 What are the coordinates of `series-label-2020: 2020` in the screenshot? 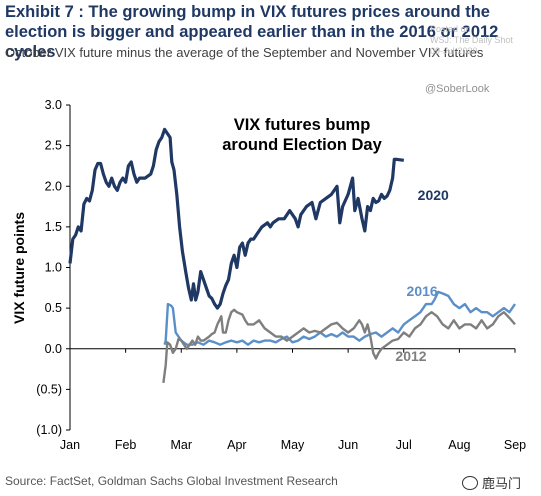 It's located at (433, 195).